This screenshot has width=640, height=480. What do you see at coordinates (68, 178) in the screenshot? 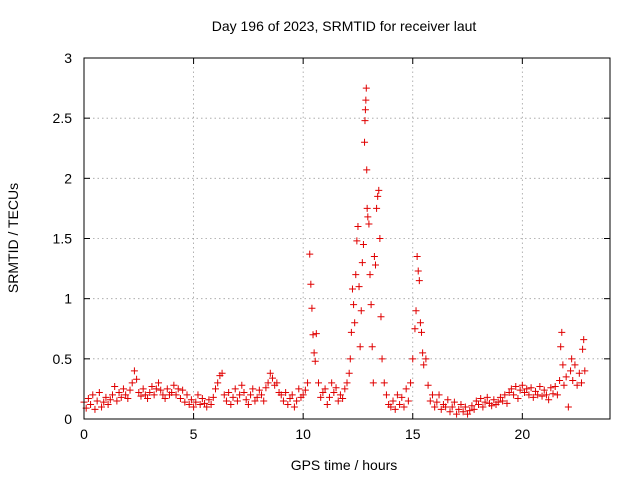
I see `y-tick-label: 2` at bounding box center [68, 178].